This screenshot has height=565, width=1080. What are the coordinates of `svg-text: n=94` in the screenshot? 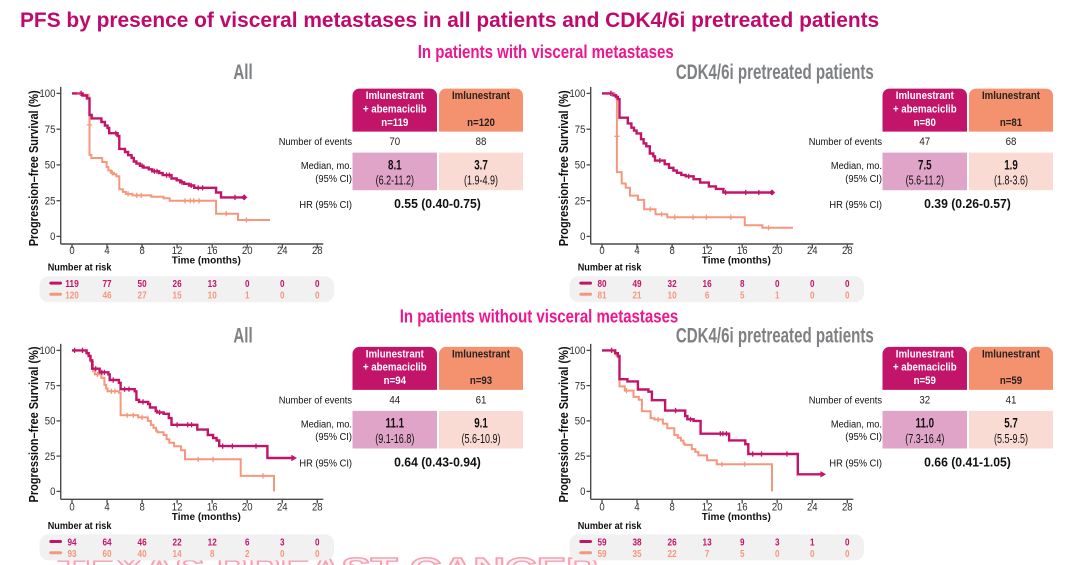 It's located at (395, 381).